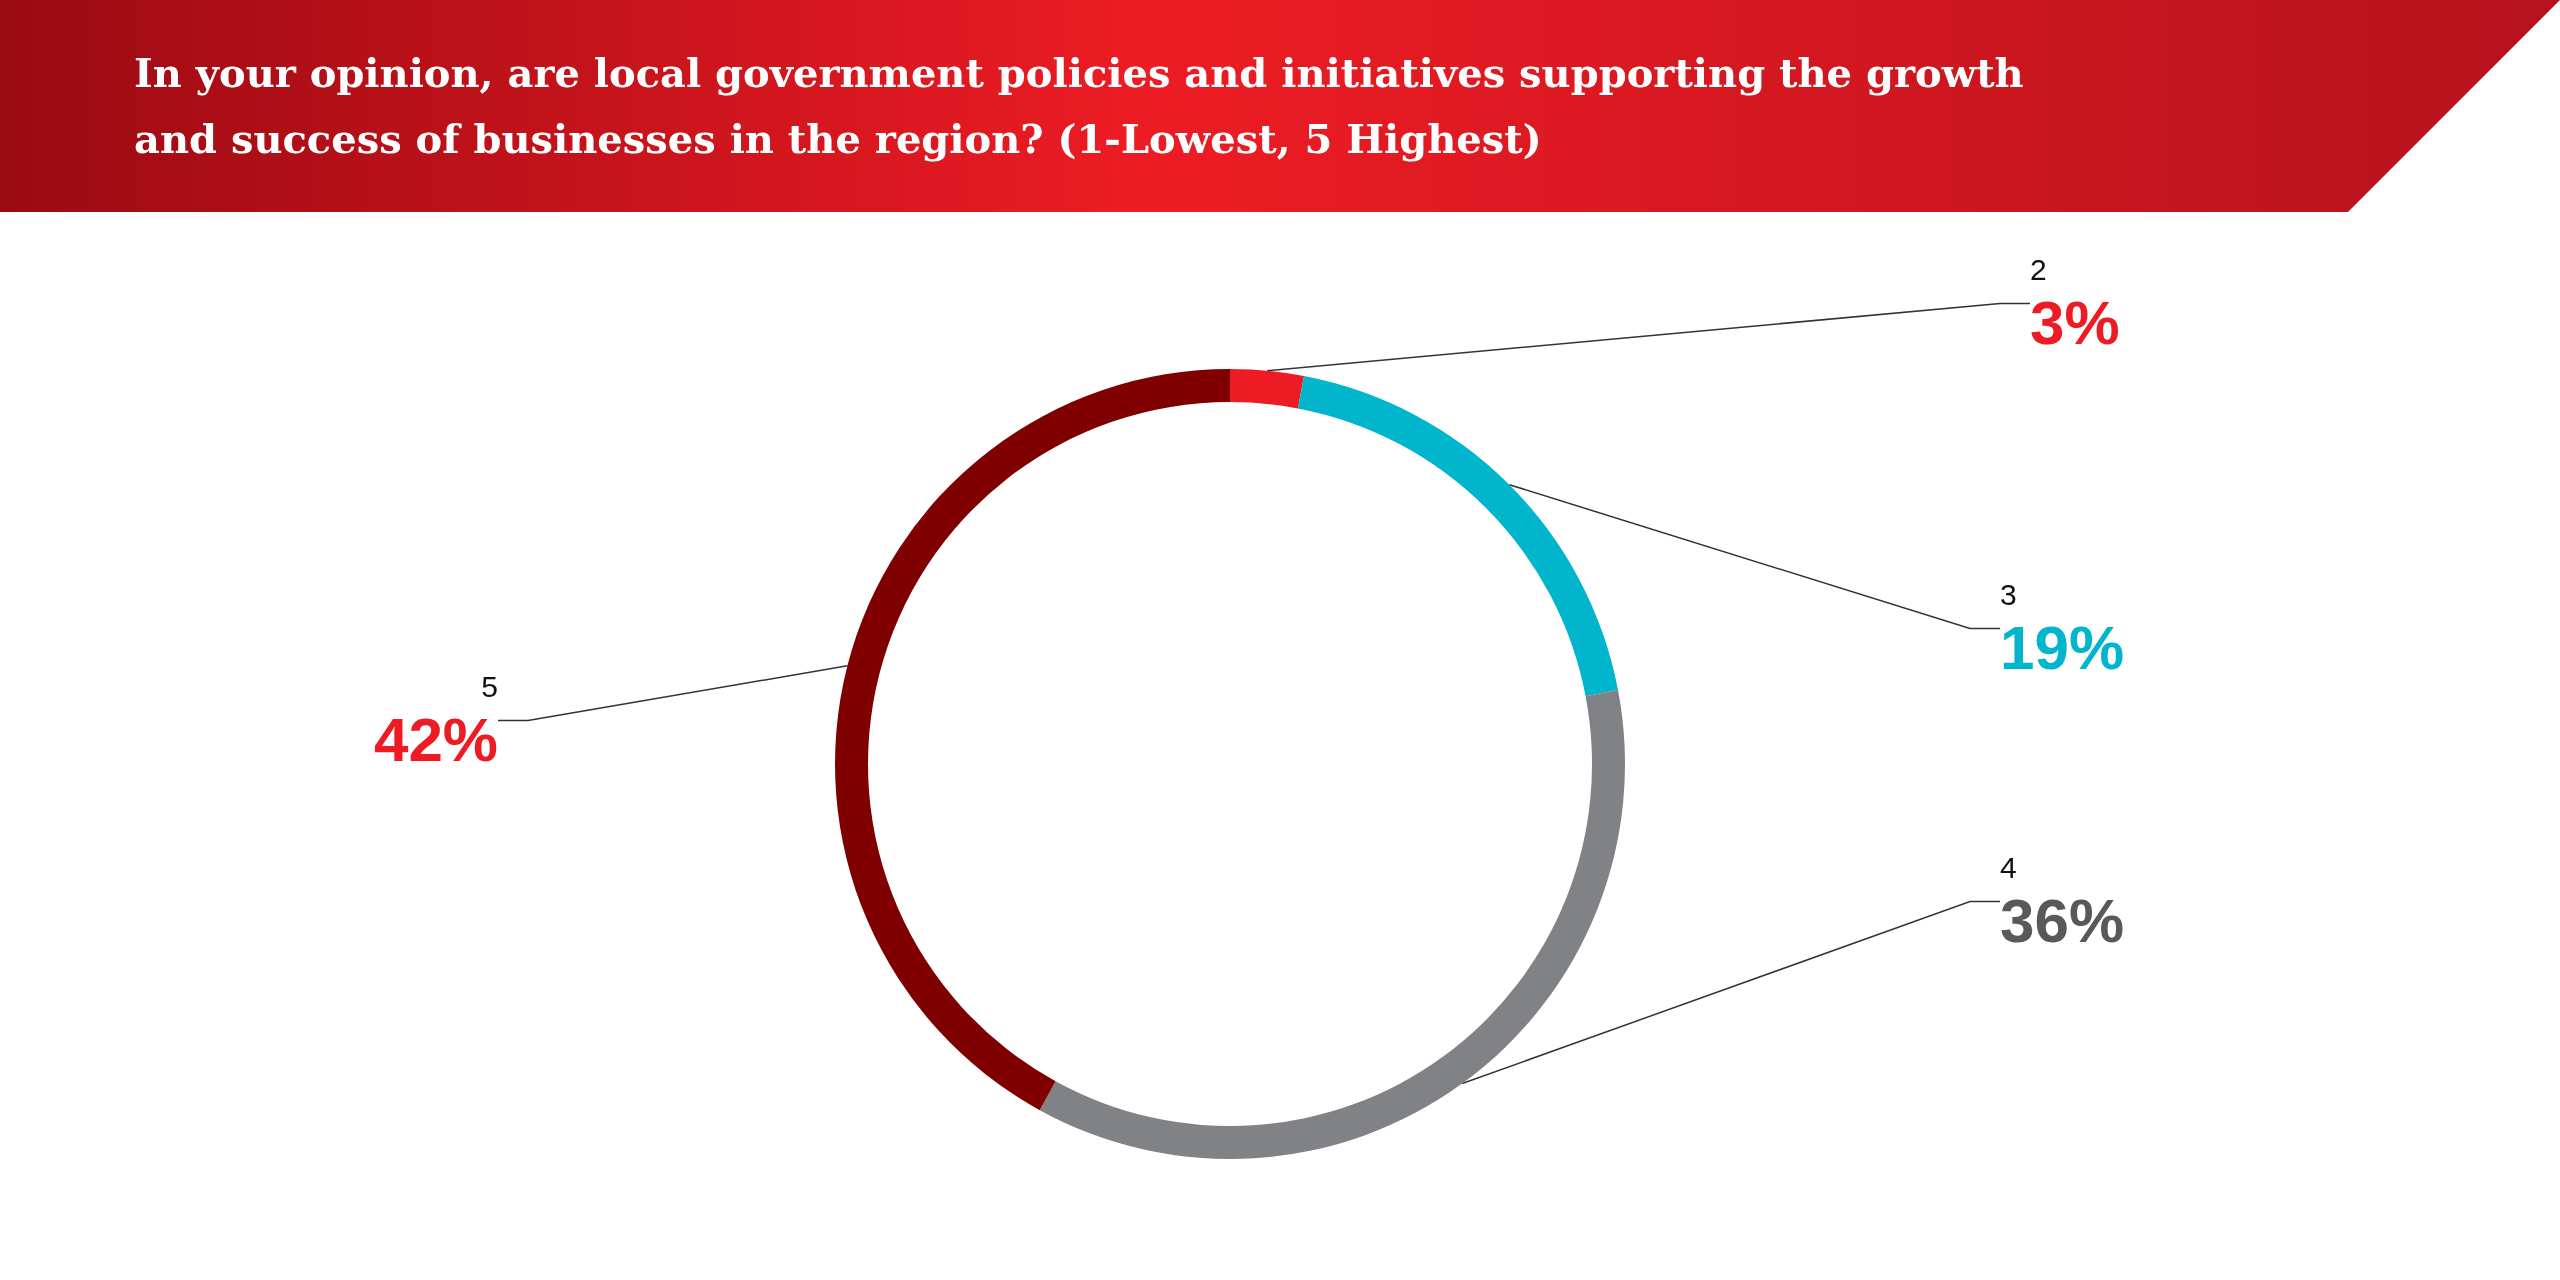 The image size is (2560, 1280). What do you see at coordinates (2008, 867) in the screenshot?
I see `slice-label: 4` at bounding box center [2008, 867].